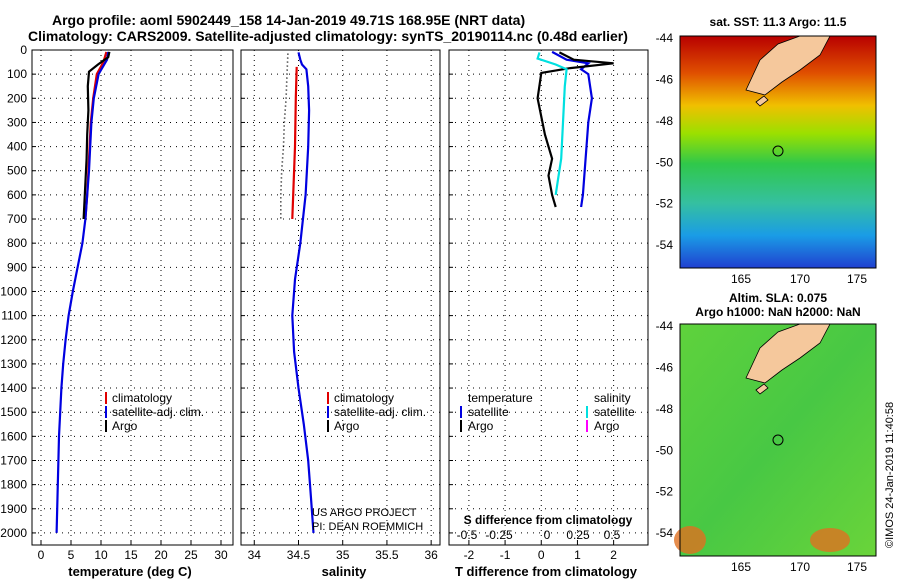 The image size is (900, 580). Describe the element at coordinates (284, 136) in the screenshot. I see `series-line-argo` at that location.